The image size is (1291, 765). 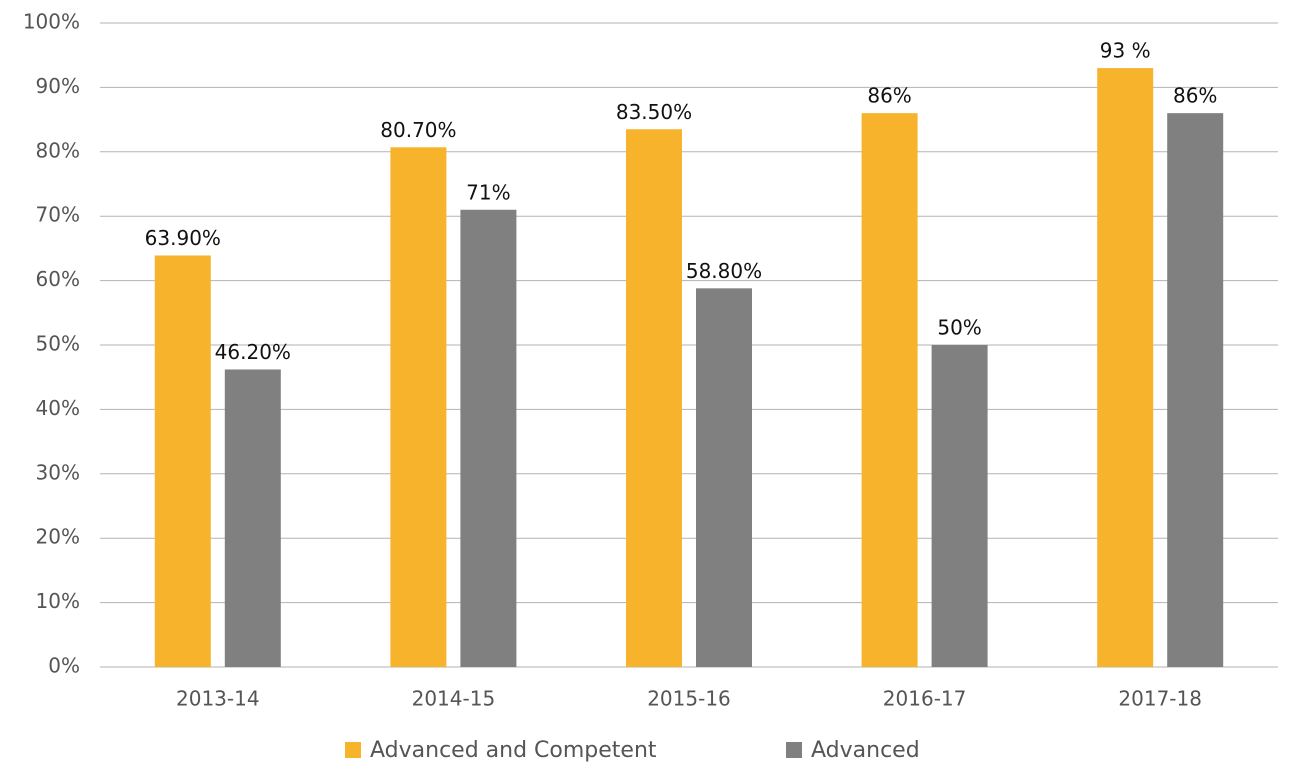 What do you see at coordinates (454, 699) in the screenshot?
I see `x-tick-label: 2014-15` at bounding box center [454, 699].